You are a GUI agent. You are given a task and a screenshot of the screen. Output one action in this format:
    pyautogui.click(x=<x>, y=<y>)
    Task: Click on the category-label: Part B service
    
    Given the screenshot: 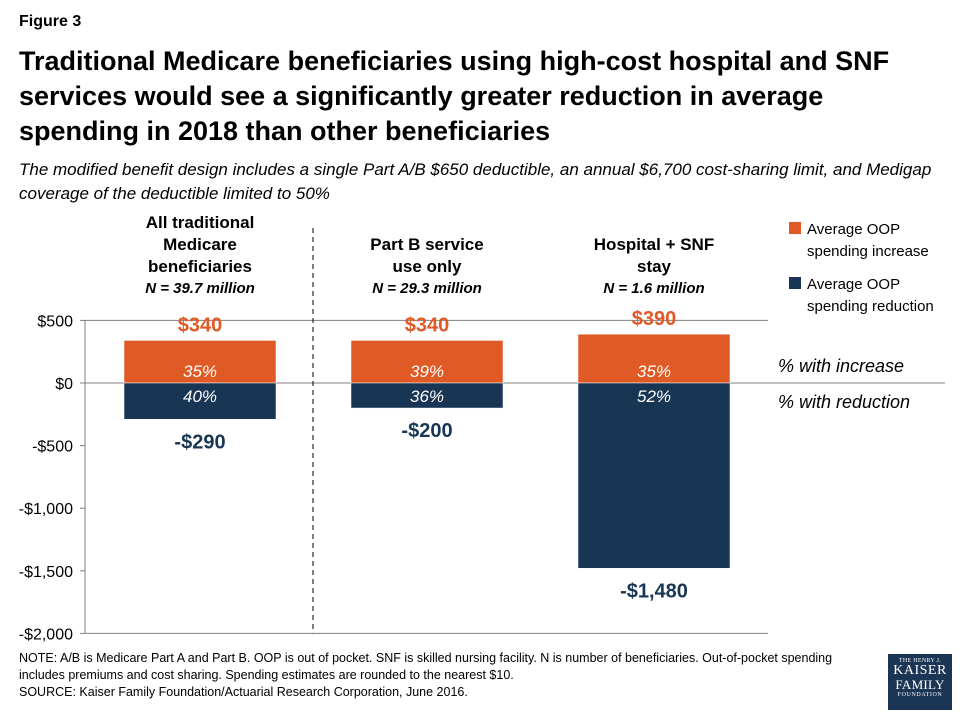 What is the action you would take?
    pyautogui.click(x=426, y=244)
    